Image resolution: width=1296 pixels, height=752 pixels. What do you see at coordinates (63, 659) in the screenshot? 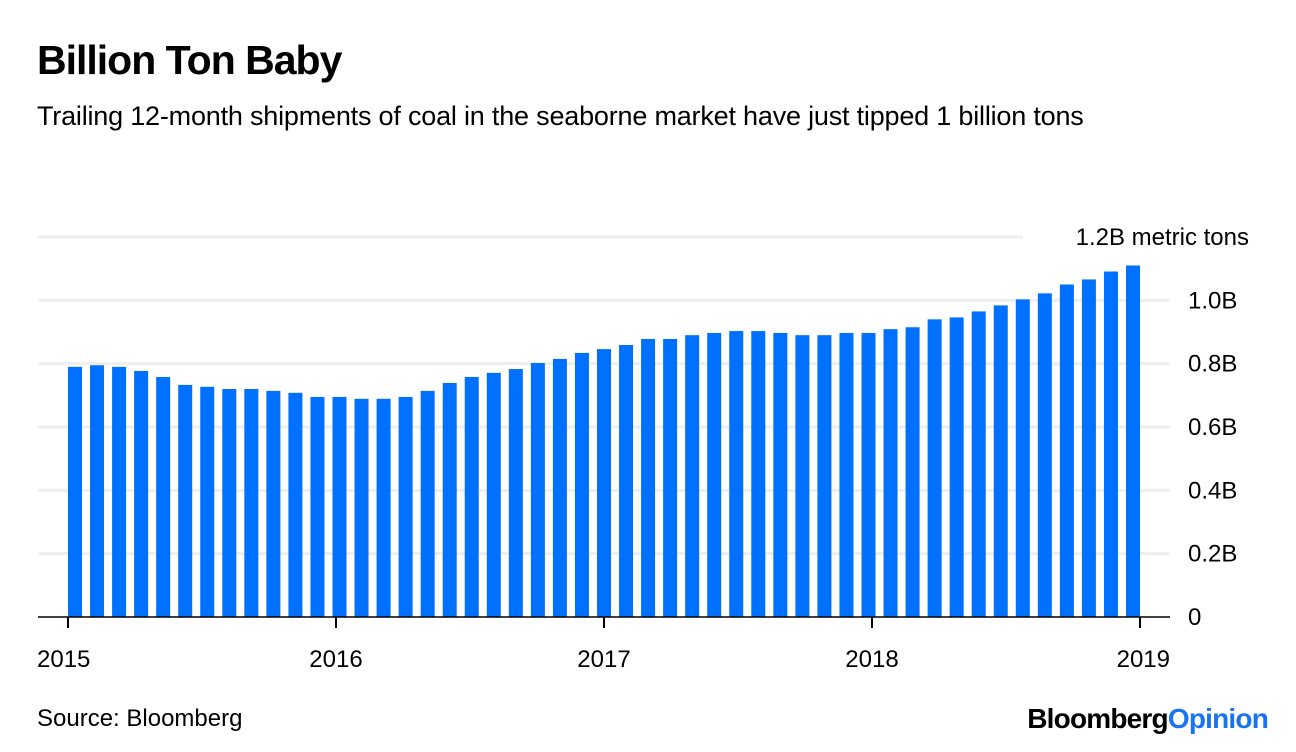
I see `x-tick-label: 2015` at bounding box center [63, 659].